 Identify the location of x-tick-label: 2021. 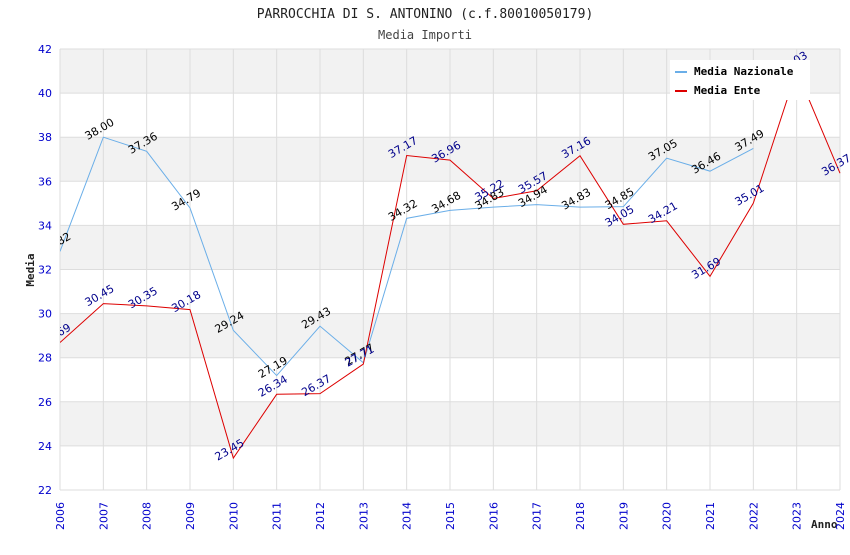
(710, 516).